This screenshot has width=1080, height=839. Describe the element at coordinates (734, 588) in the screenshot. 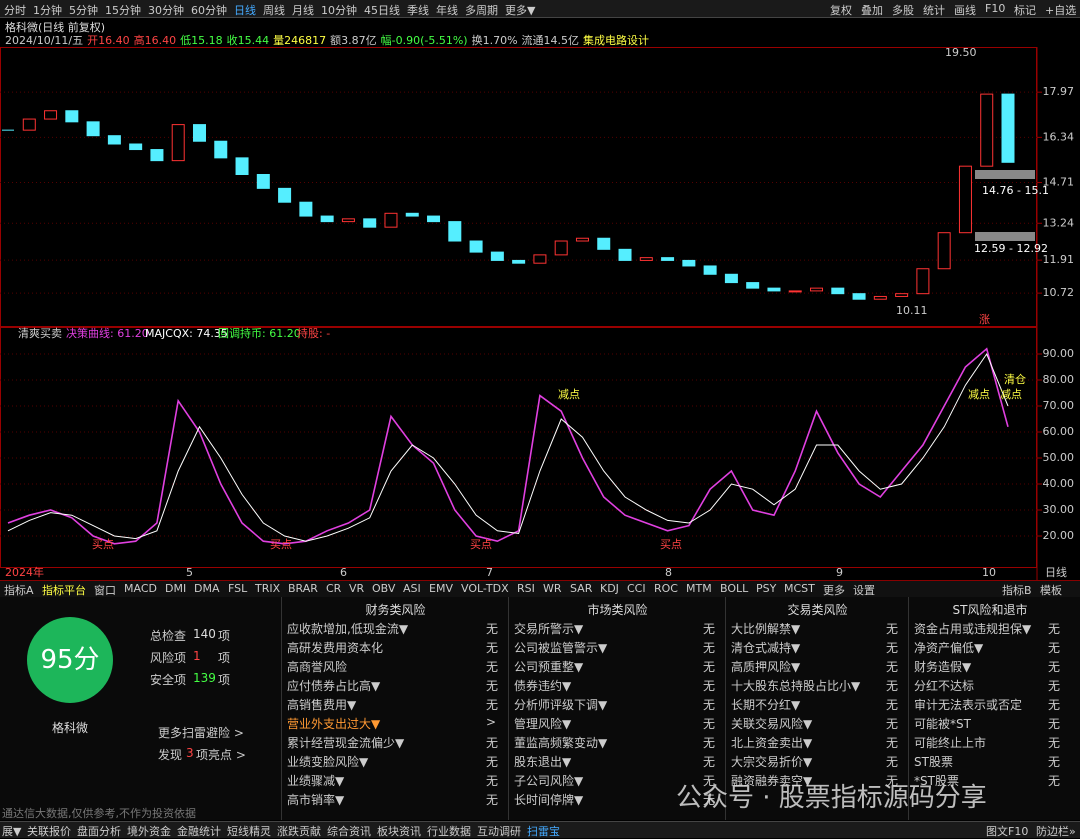

I see `indicator-tab: BOLL` at that location.